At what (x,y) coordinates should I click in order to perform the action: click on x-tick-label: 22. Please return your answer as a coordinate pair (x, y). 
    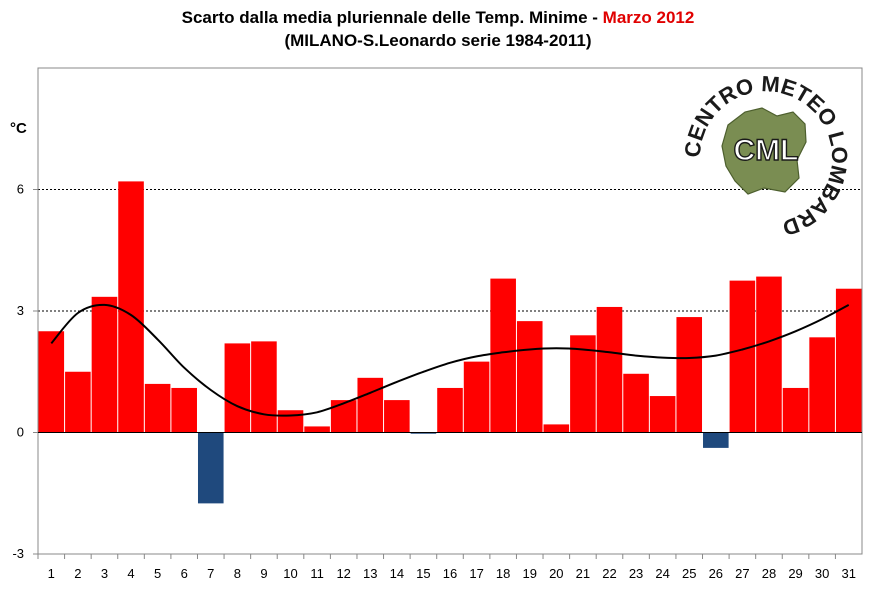
    Looking at the image, I should click on (609, 573).